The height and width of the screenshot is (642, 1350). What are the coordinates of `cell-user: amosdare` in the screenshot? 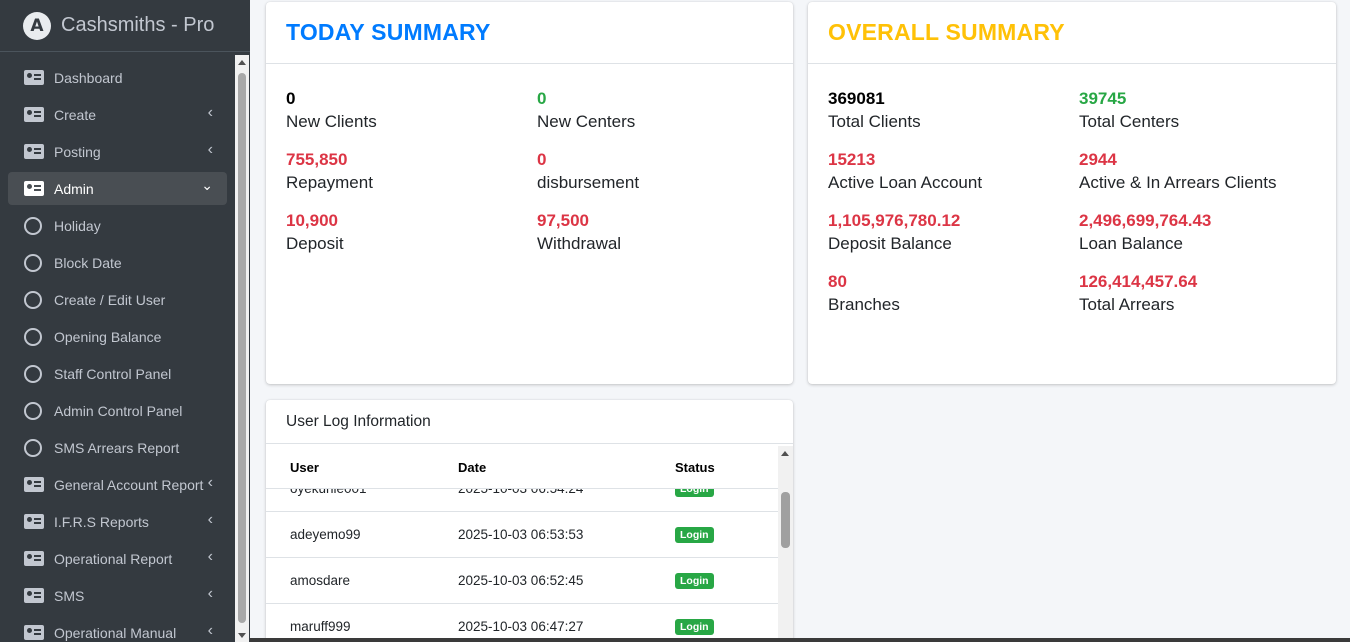 It's located at (320, 580).